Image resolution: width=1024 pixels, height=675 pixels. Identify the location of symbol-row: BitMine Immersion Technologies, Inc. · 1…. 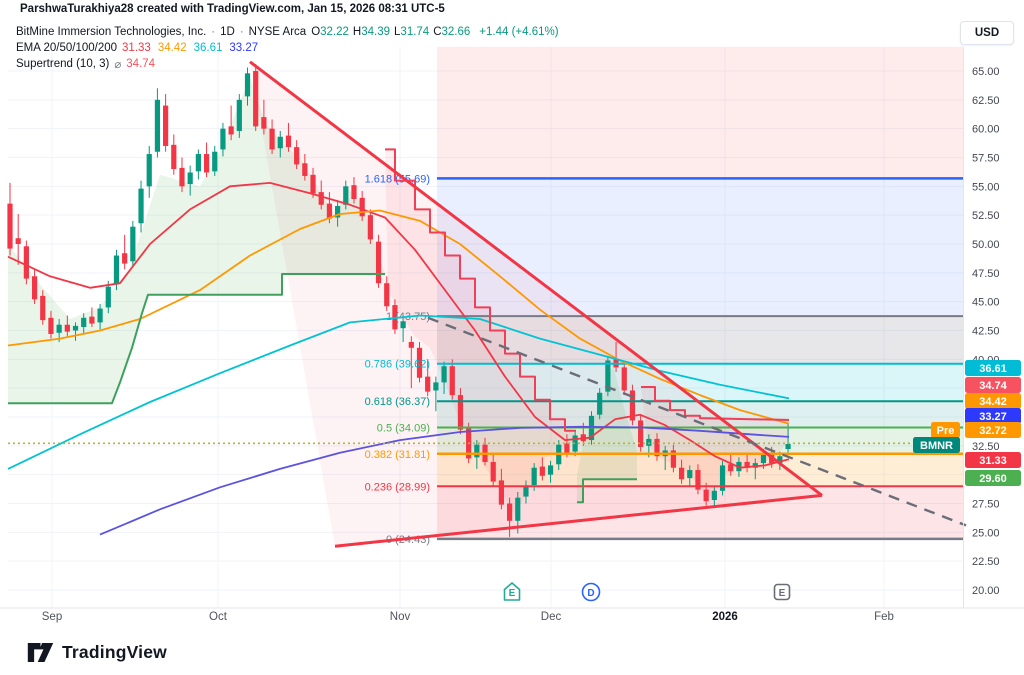
(287, 31).